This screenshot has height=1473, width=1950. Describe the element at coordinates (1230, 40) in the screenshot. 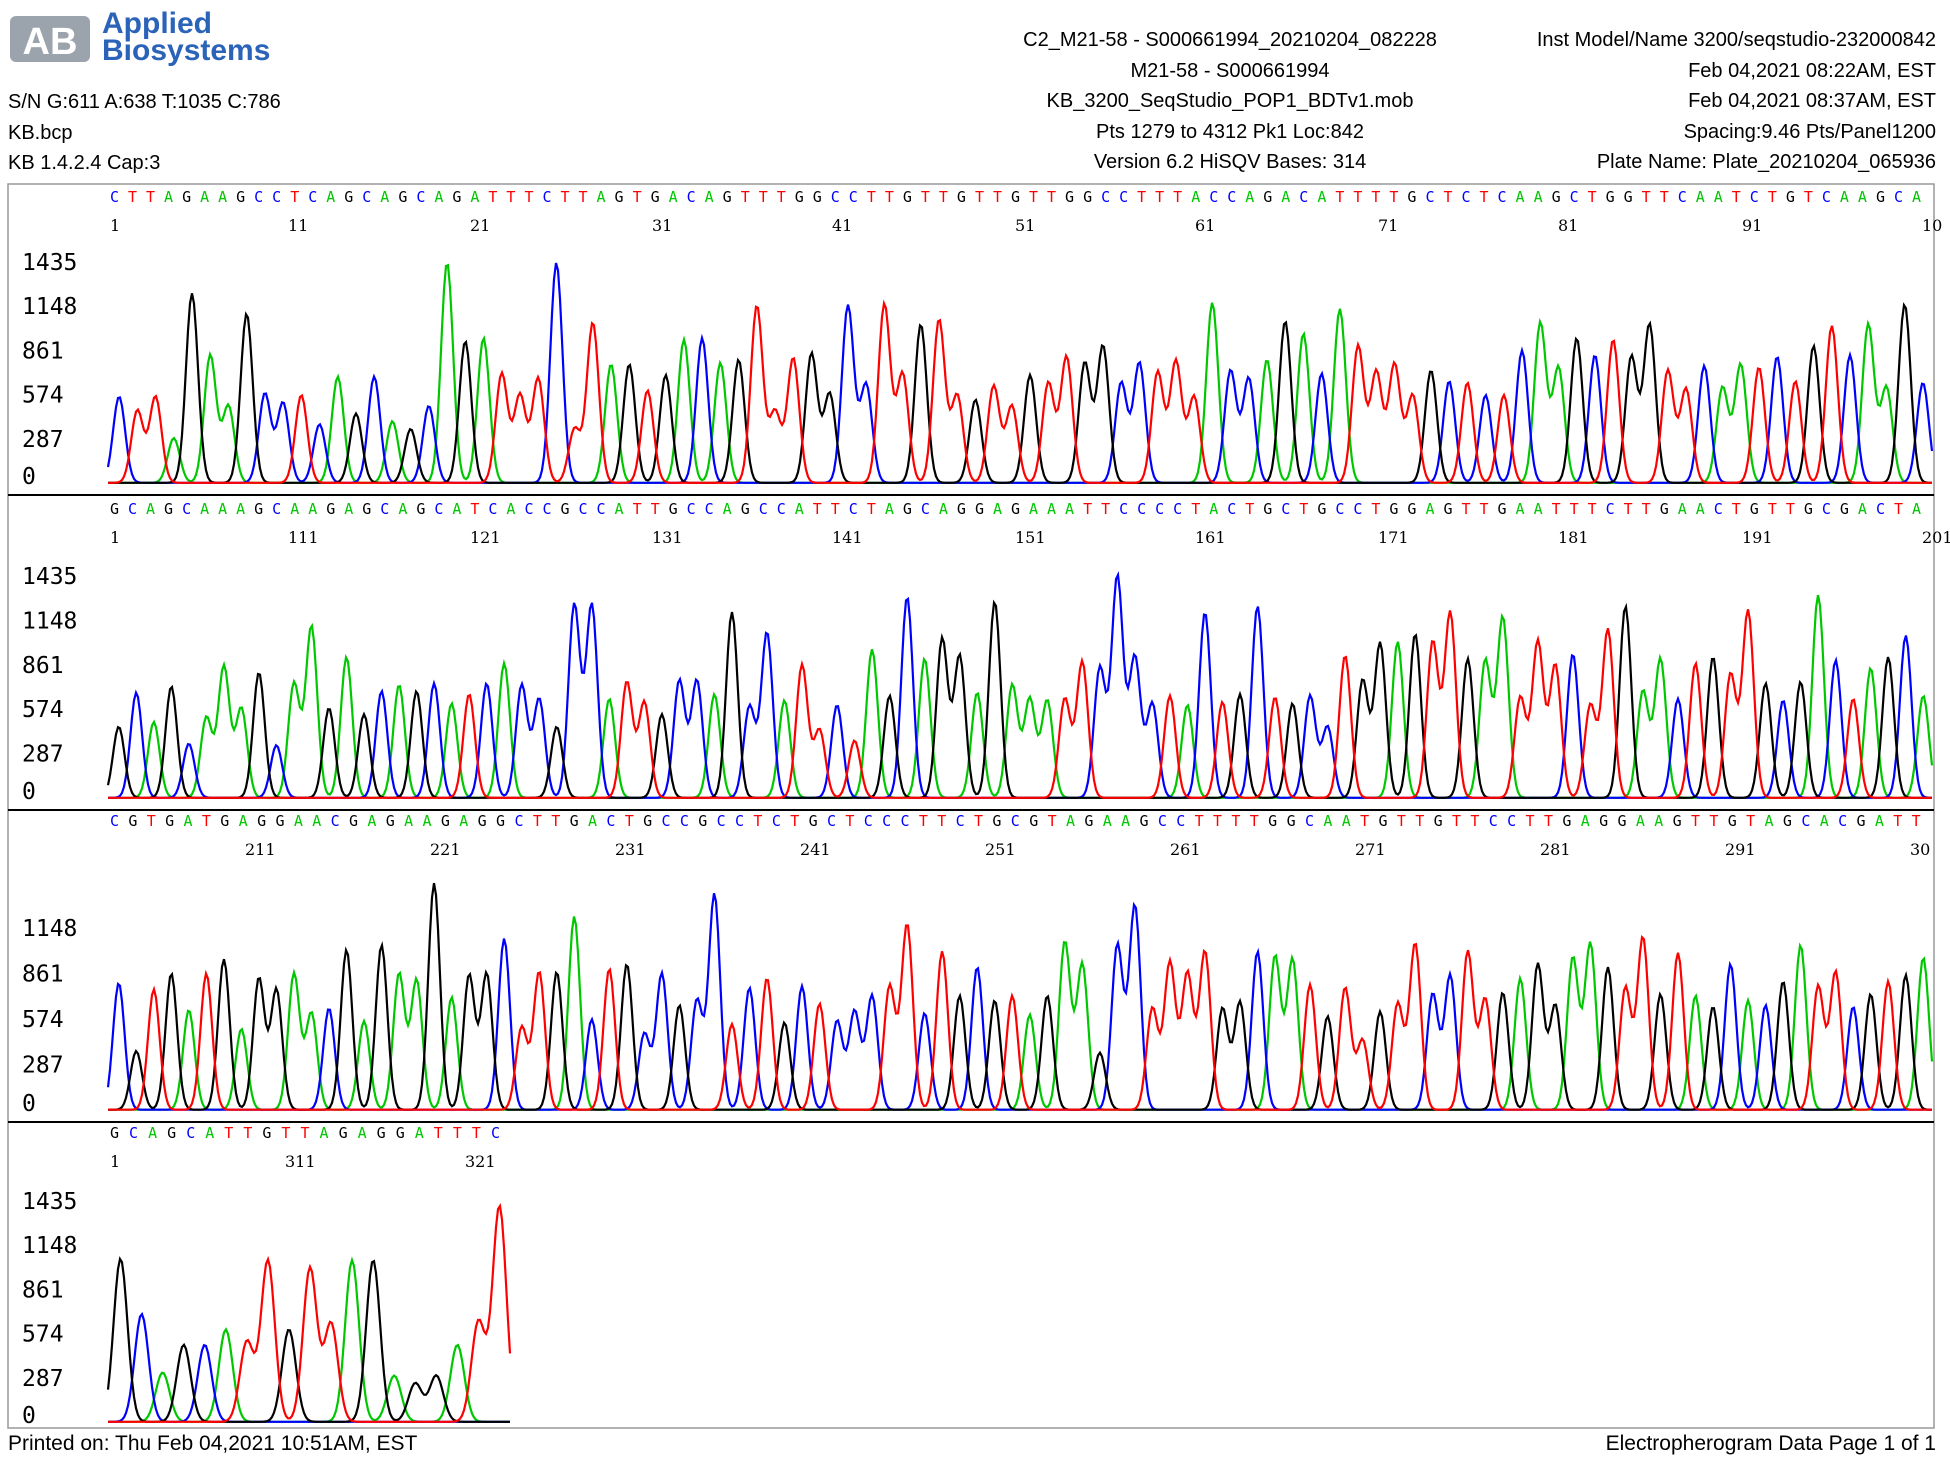

I see `sample-file-name: C2_M21-58 - S000661994_20210204_082228` at that location.